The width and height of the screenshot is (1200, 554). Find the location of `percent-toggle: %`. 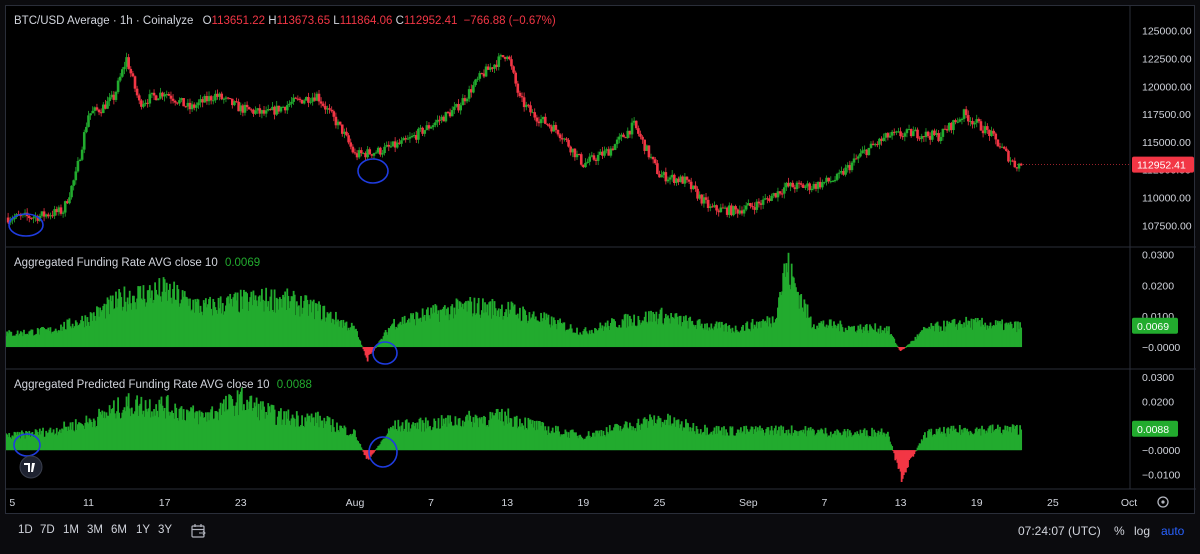

percent-toggle: % is located at coordinates (1119, 531).